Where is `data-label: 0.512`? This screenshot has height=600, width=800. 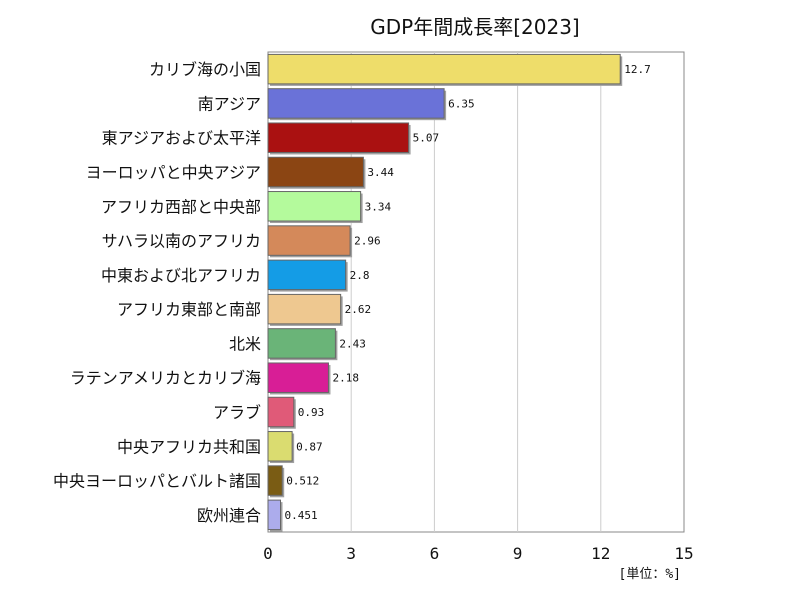 data-label: 0.512 is located at coordinates (302, 481).